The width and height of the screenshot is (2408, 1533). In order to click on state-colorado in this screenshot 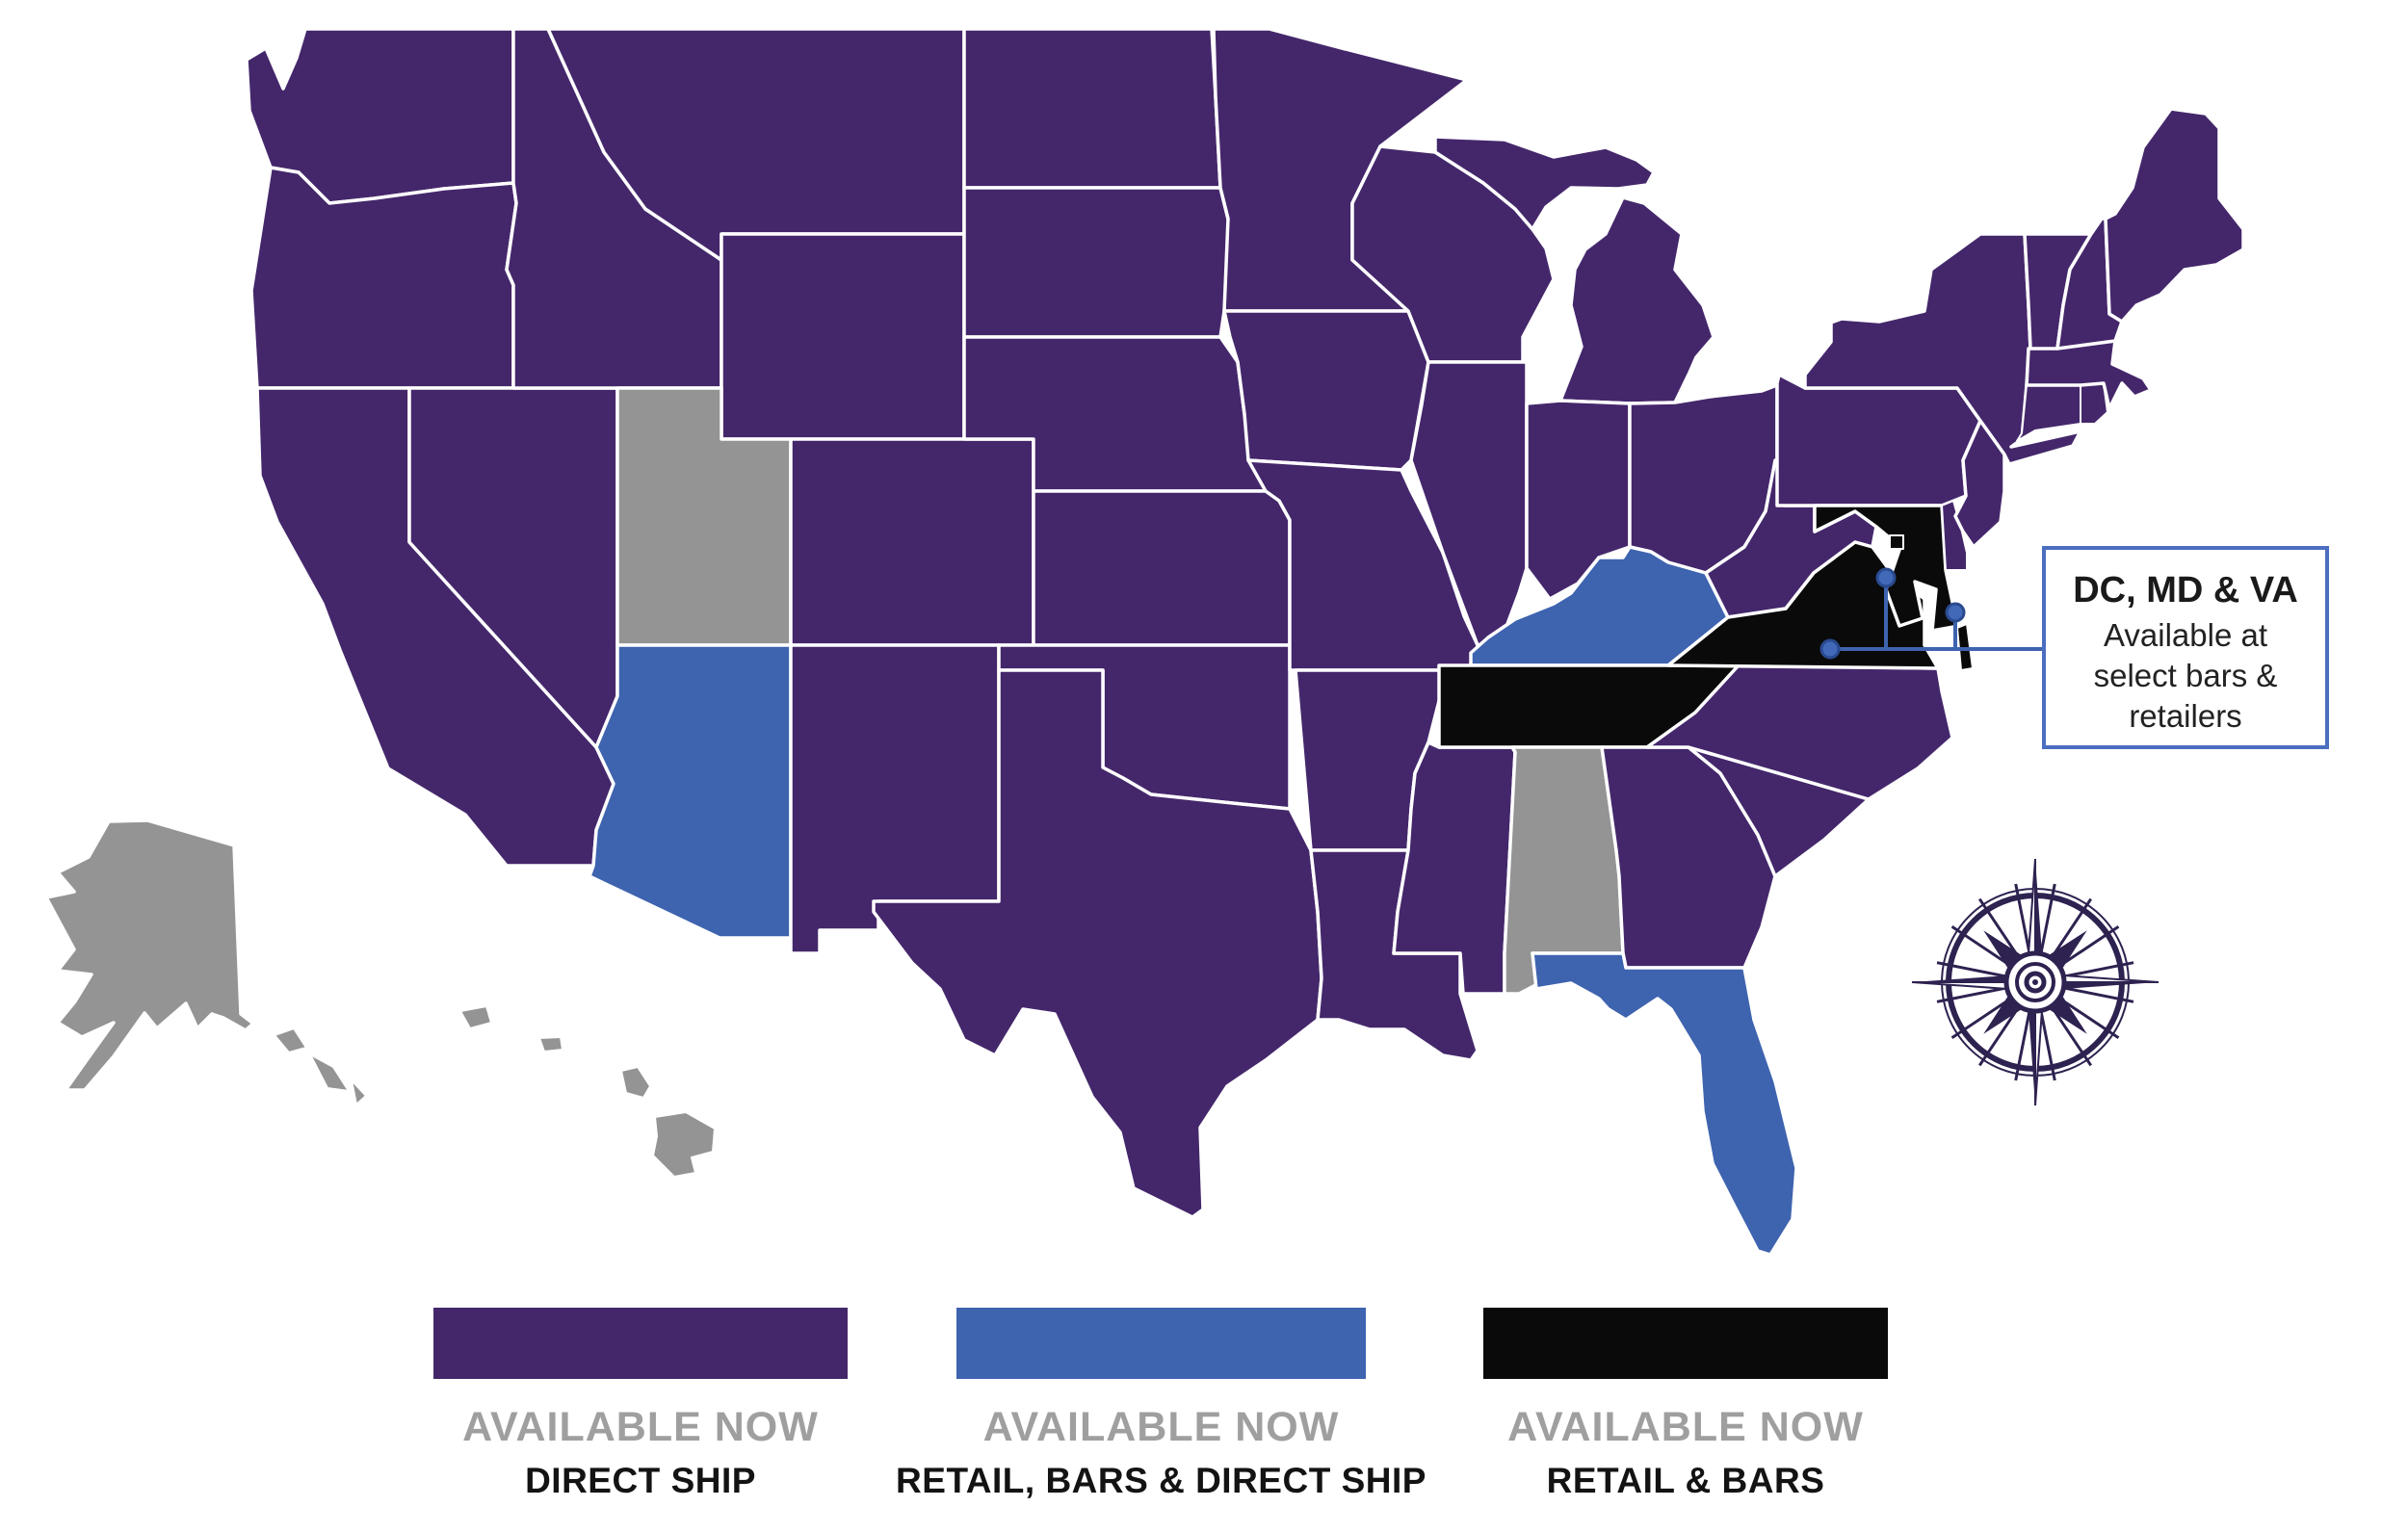, I will do `click(912, 542)`.